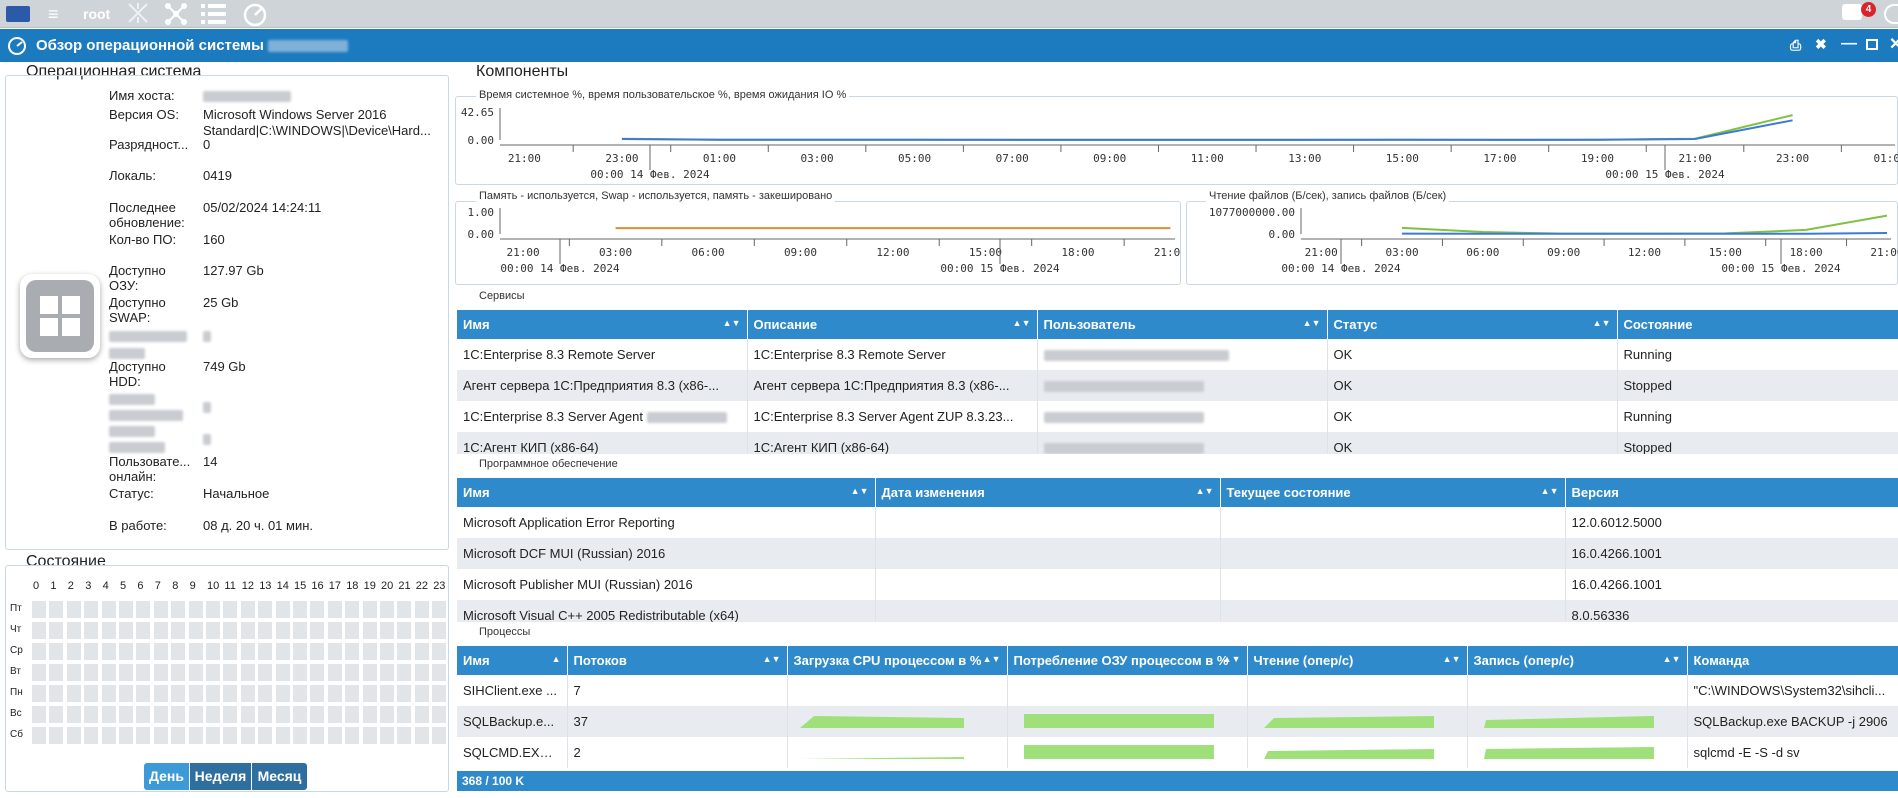  I want to click on software-col-name: Имя ▲▼, so click(666, 492).